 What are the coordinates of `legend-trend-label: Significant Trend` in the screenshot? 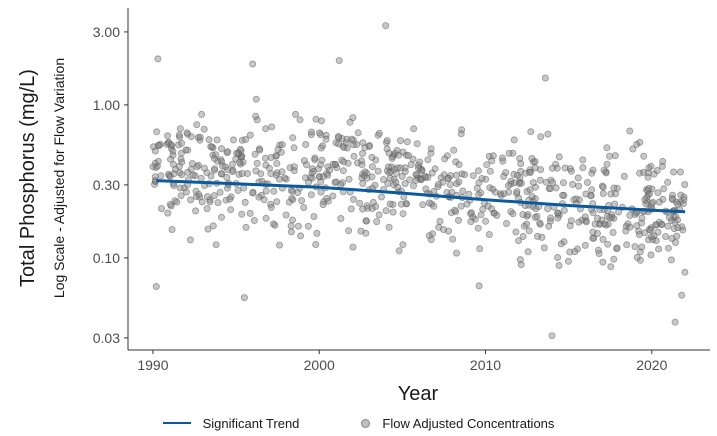 It's located at (251, 423).